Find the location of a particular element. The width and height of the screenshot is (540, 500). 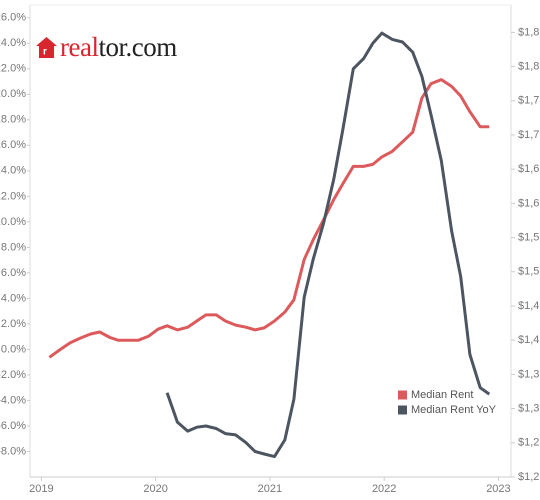

y-tick-label: 14.0% is located at coordinates (13, 171).